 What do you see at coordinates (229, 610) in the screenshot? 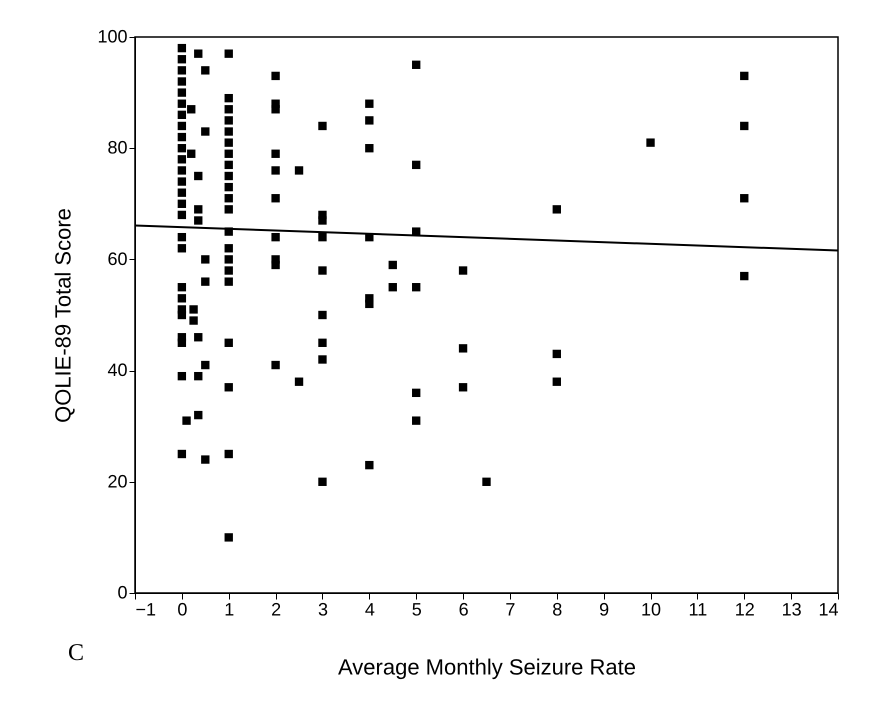
I see `x-tick-label: 1` at bounding box center [229, 610].